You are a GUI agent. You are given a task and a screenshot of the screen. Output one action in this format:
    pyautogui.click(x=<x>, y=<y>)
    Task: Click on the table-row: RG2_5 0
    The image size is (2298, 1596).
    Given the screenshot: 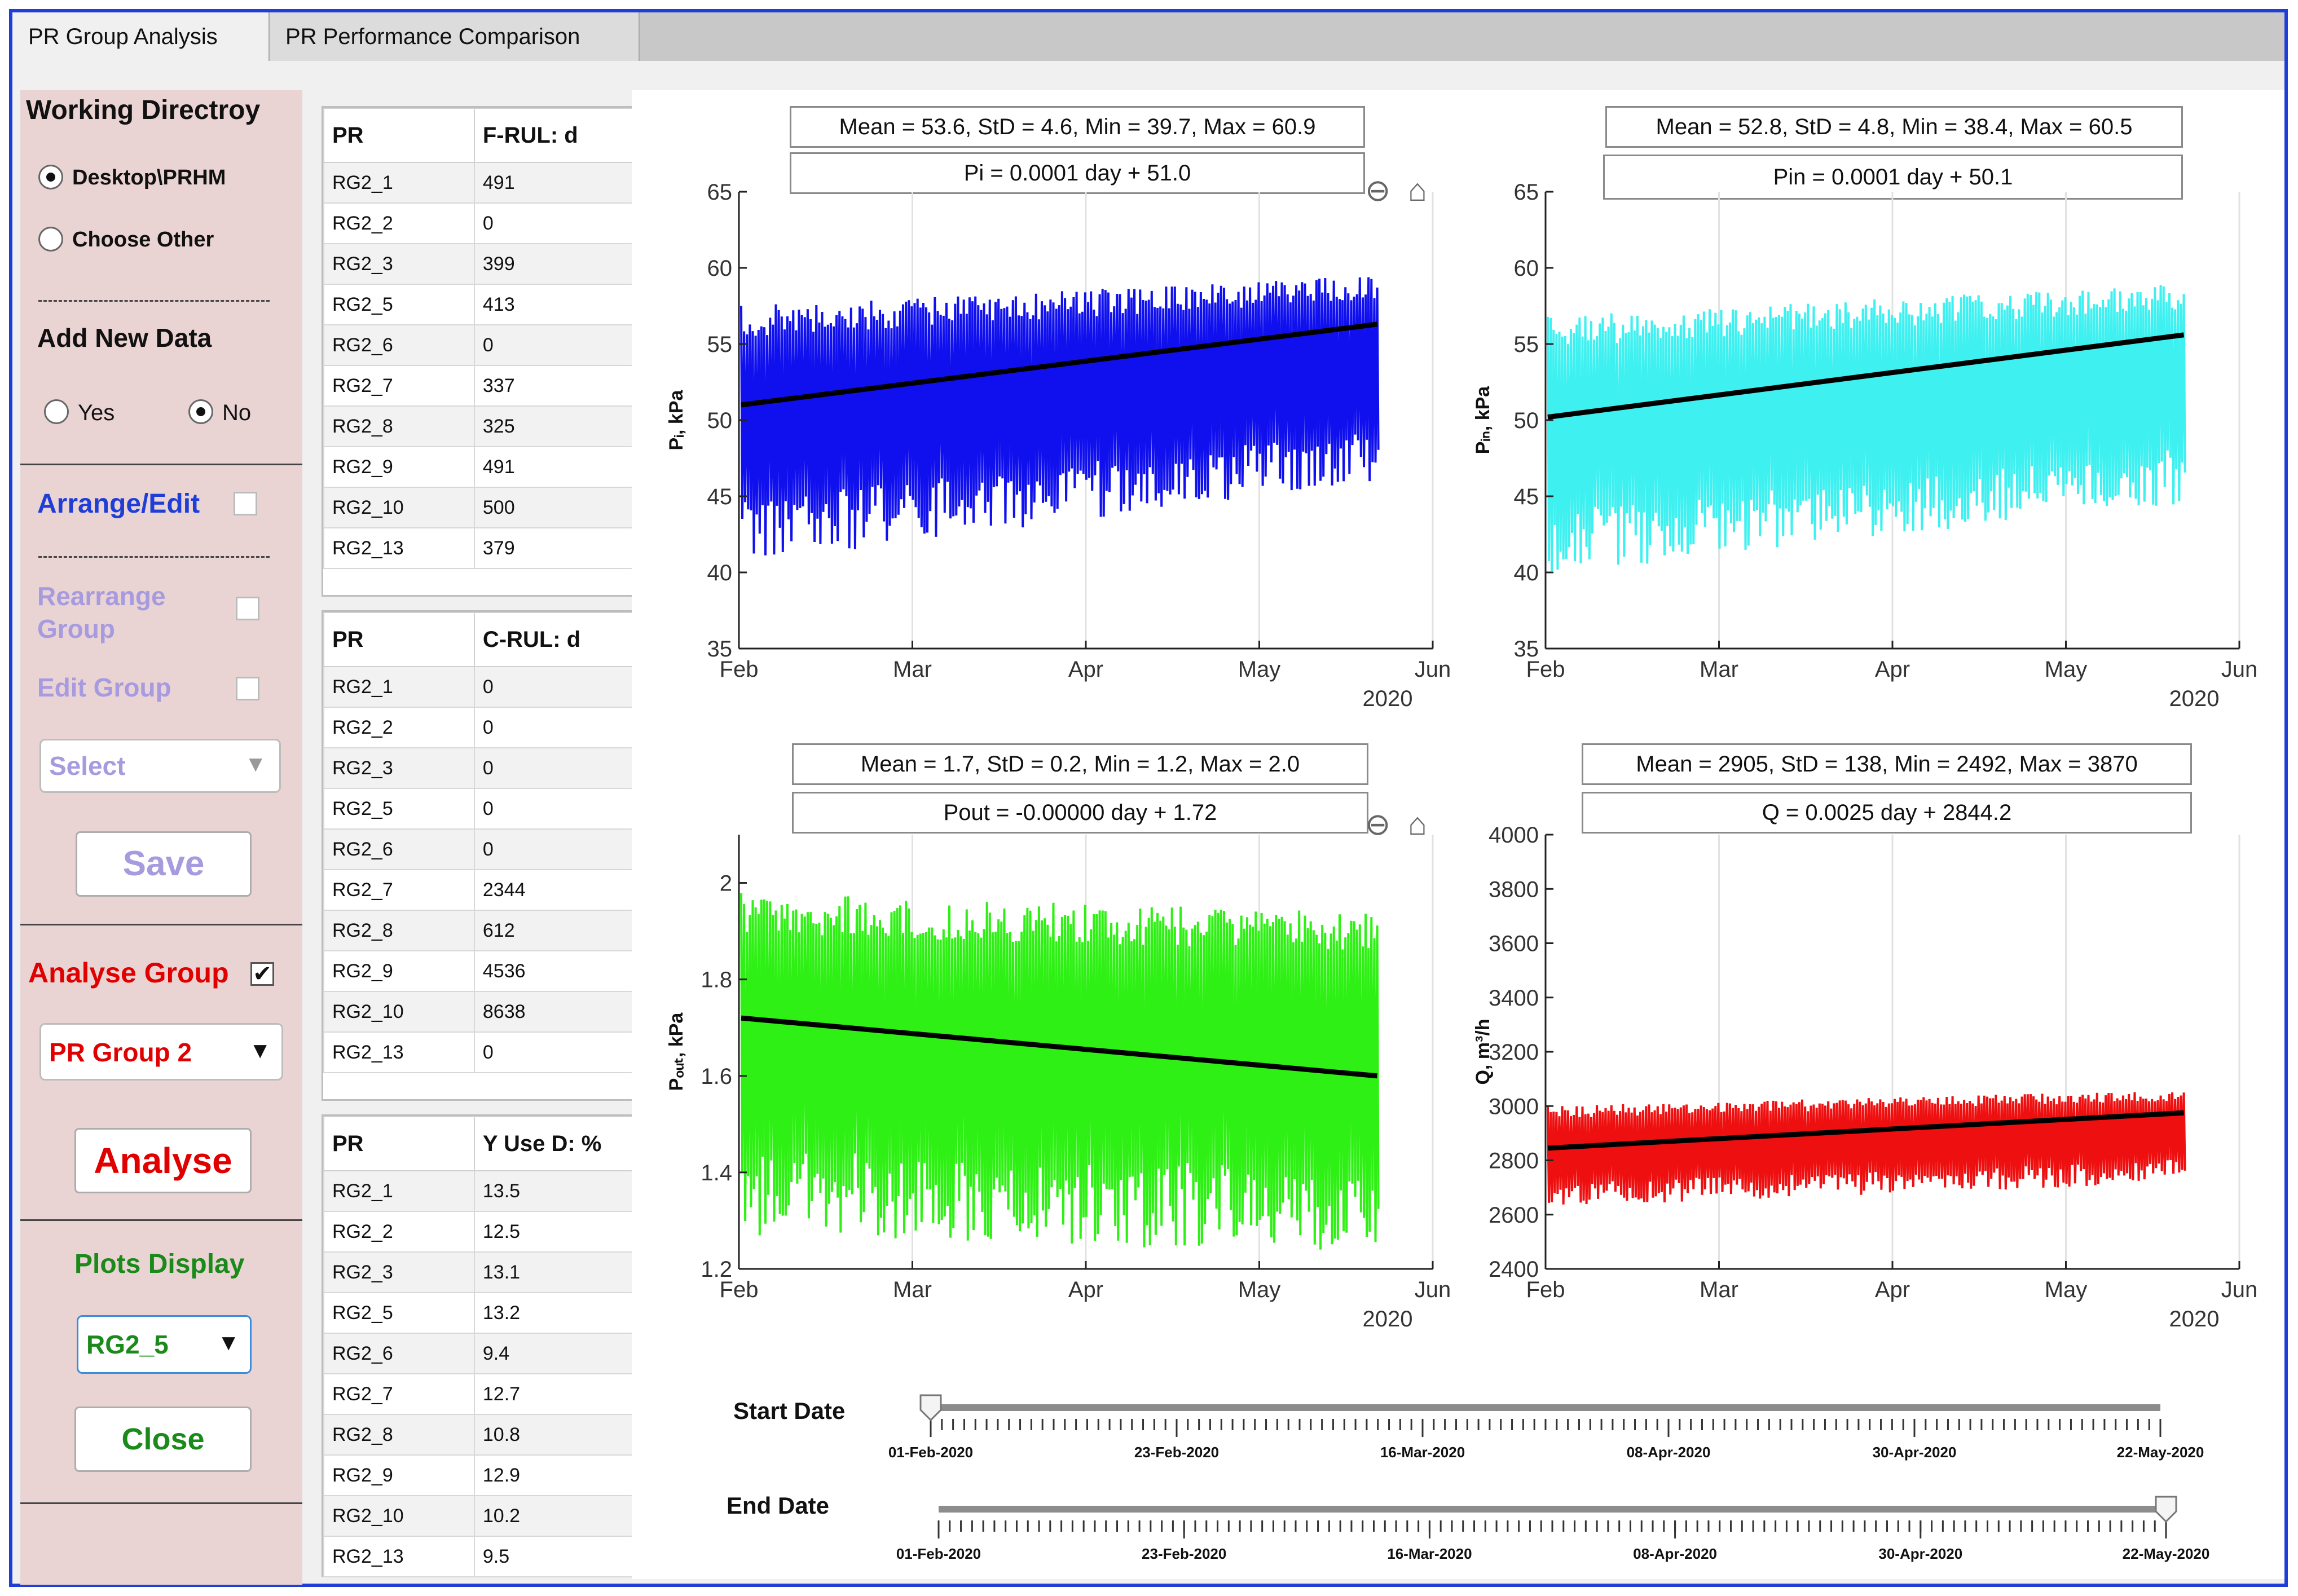 What is the action you would take?
    pyautogui.click(x=481, y=809)
    